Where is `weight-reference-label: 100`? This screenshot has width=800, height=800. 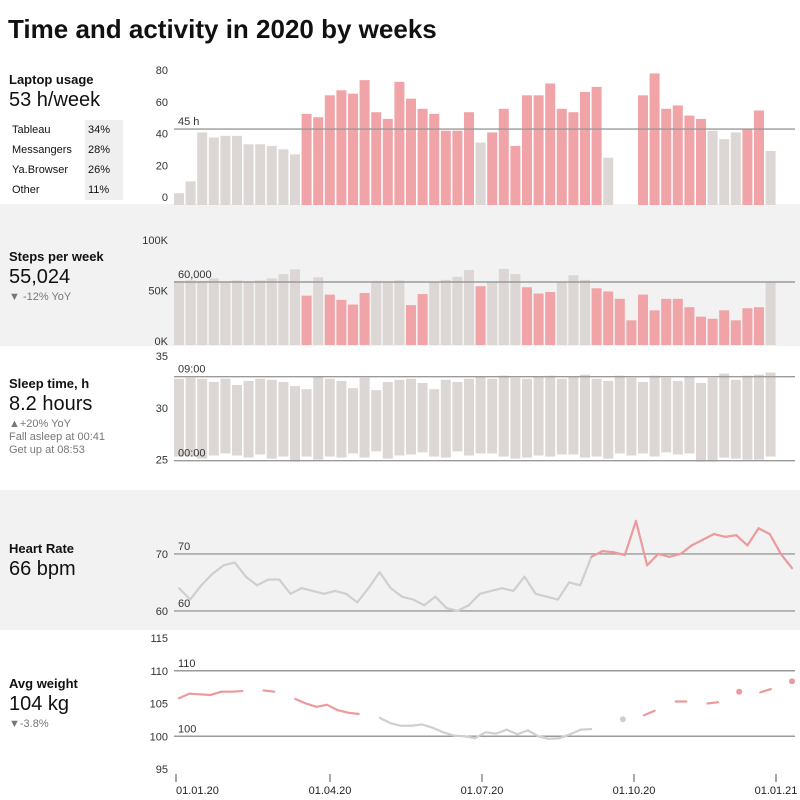
weight-reference-label: 100 is located at coordinates (187, 729).